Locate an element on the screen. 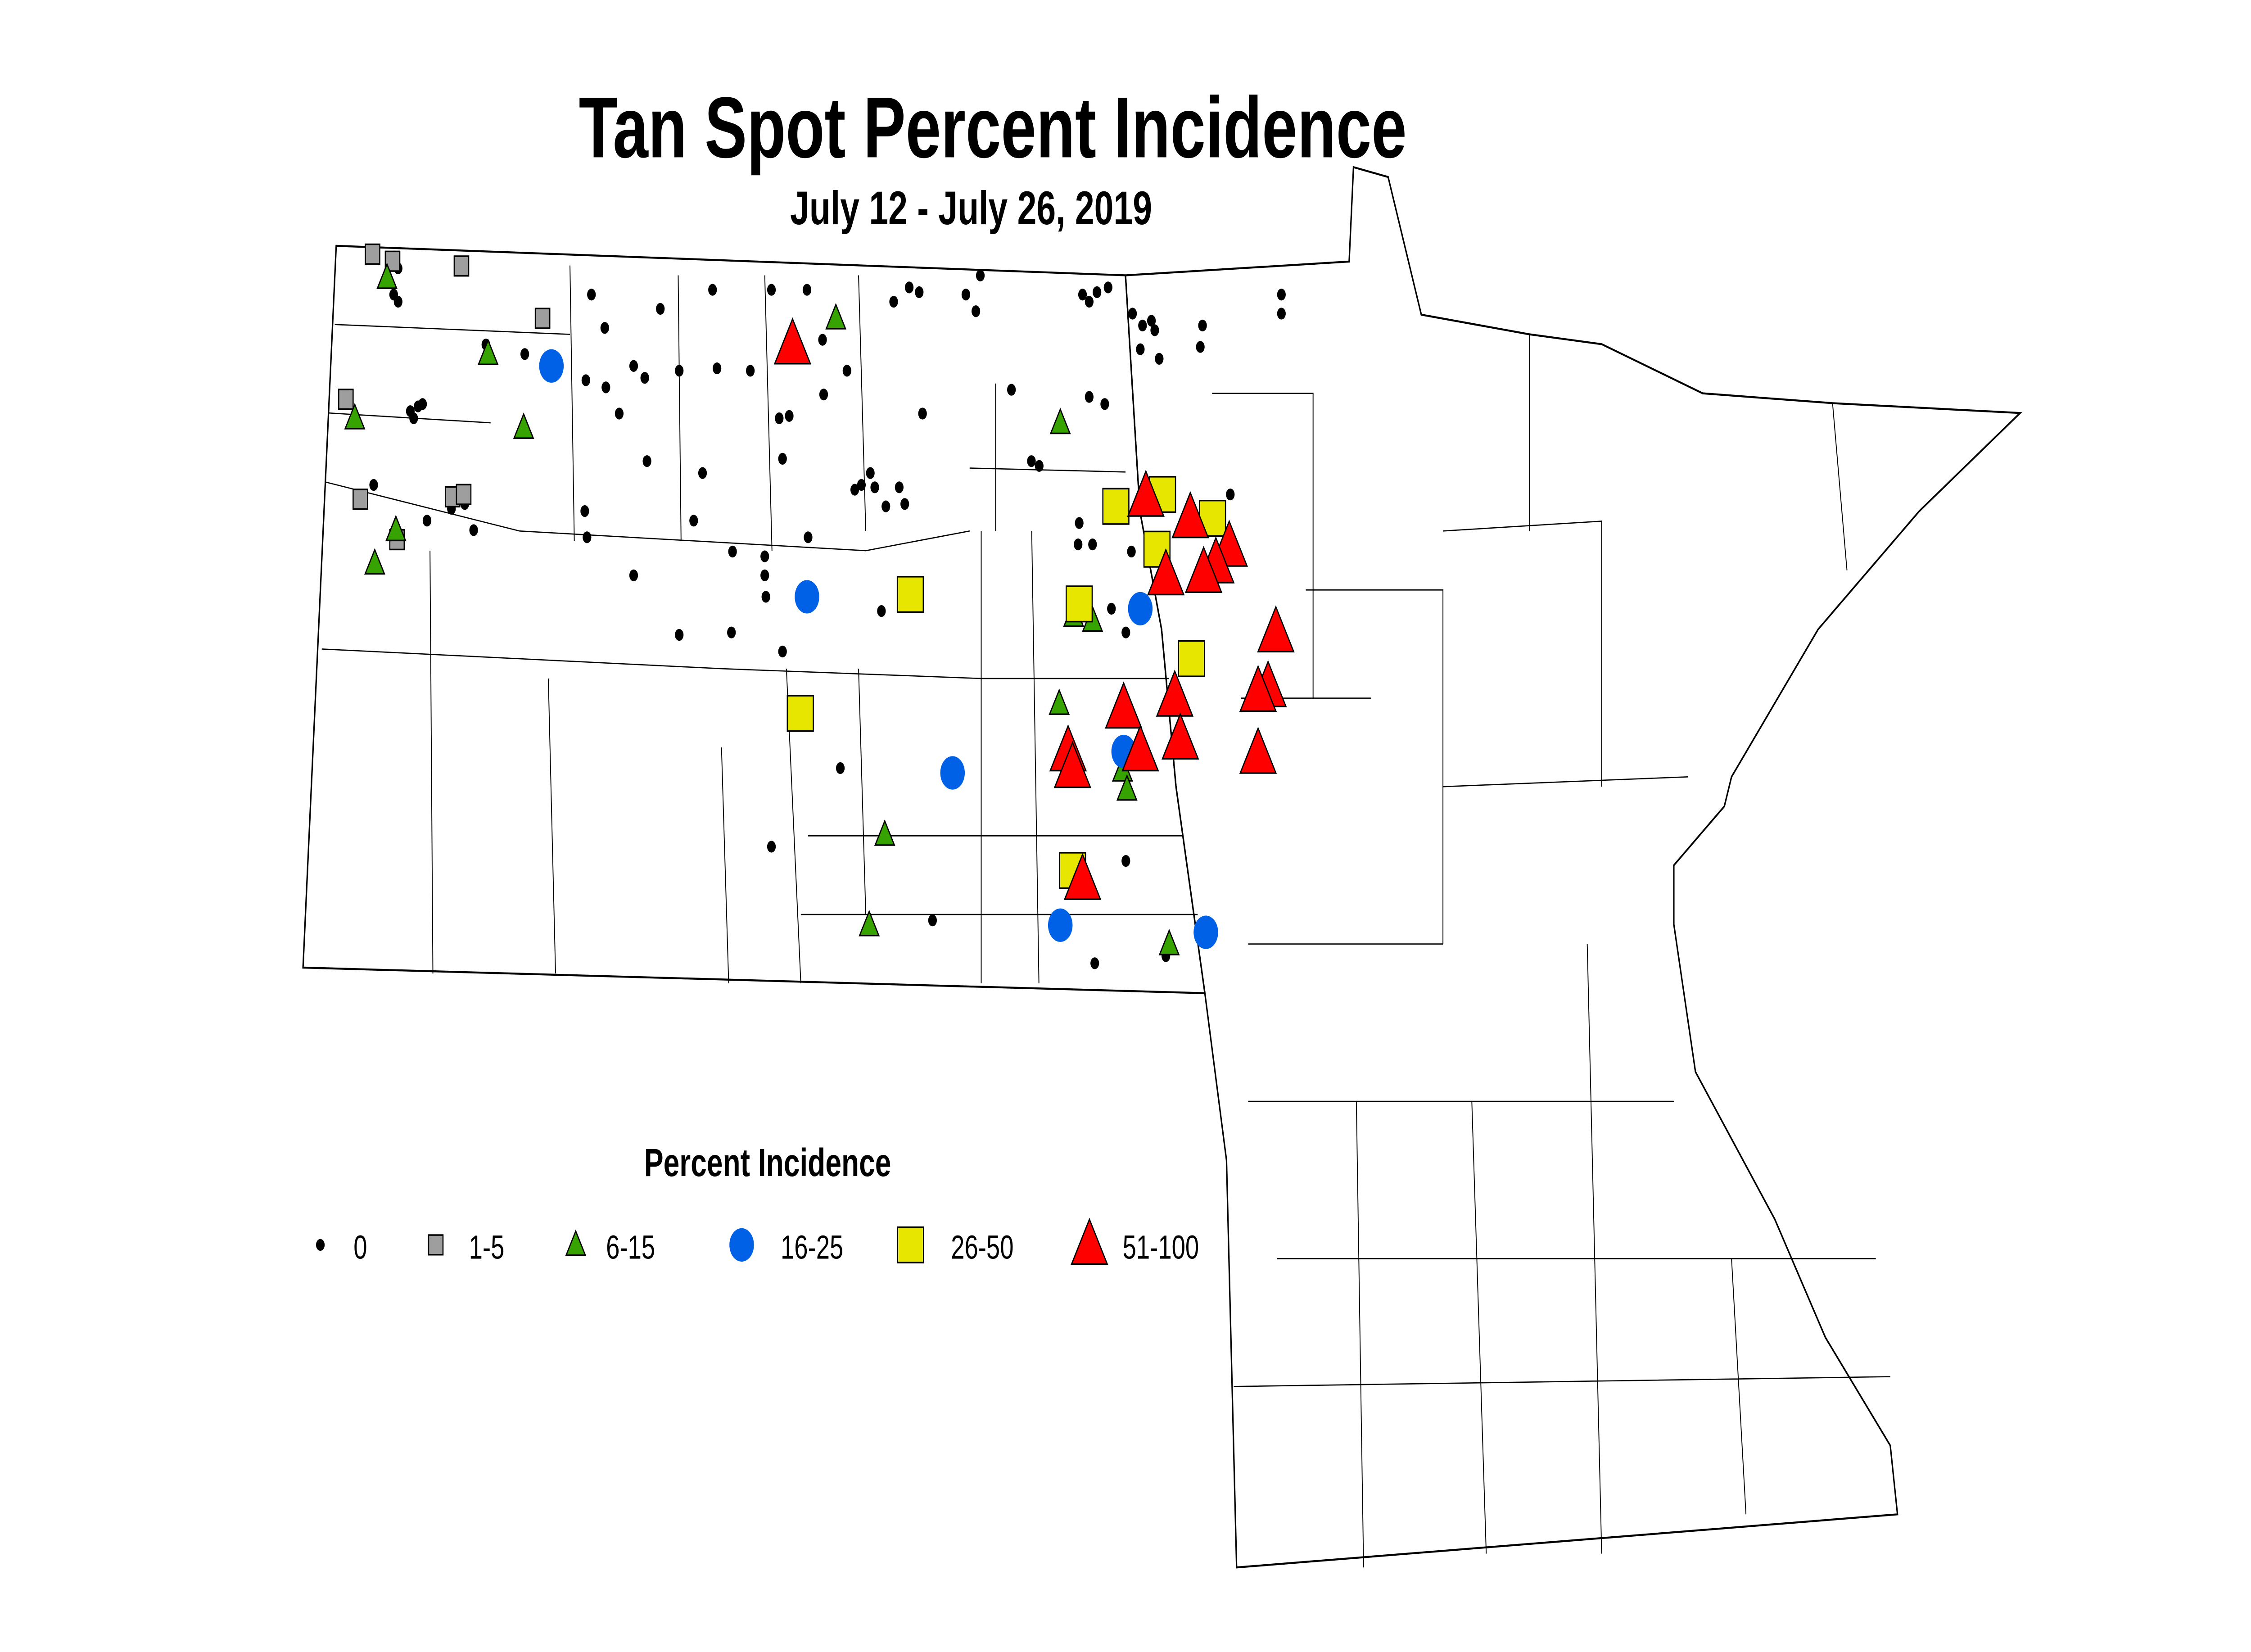 This screenshot has height=1652, width=2251. legend-label: 1-5 is located at coordinates (487, 1247).